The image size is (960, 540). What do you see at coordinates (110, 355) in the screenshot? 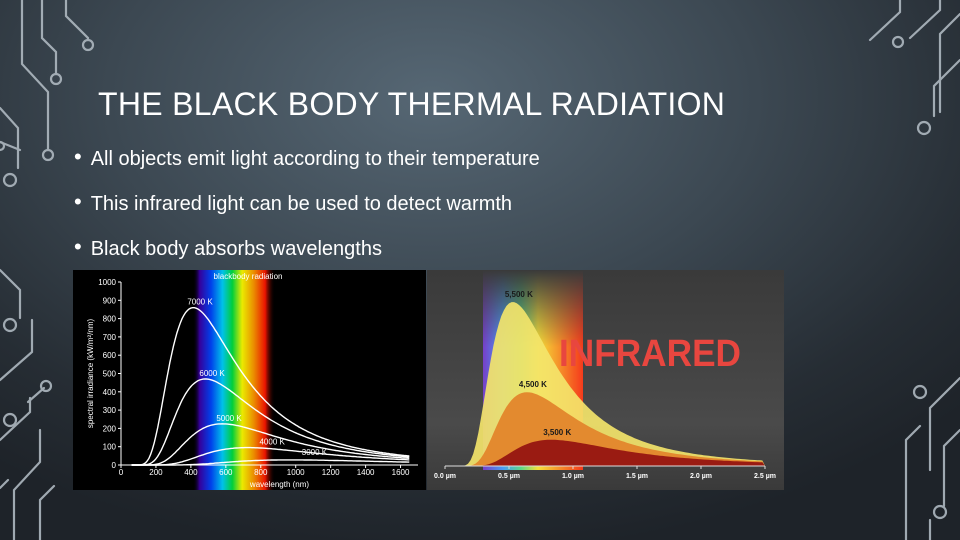
I see `left-y-tick-label: 600` at bounding box center [110, 355].